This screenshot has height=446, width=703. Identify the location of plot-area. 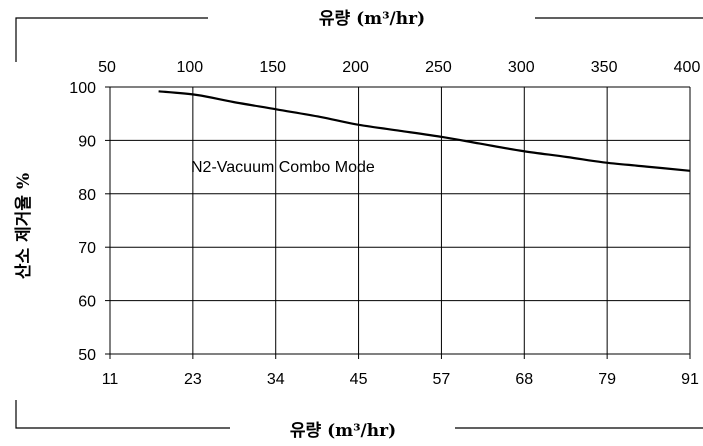
(424, 131).